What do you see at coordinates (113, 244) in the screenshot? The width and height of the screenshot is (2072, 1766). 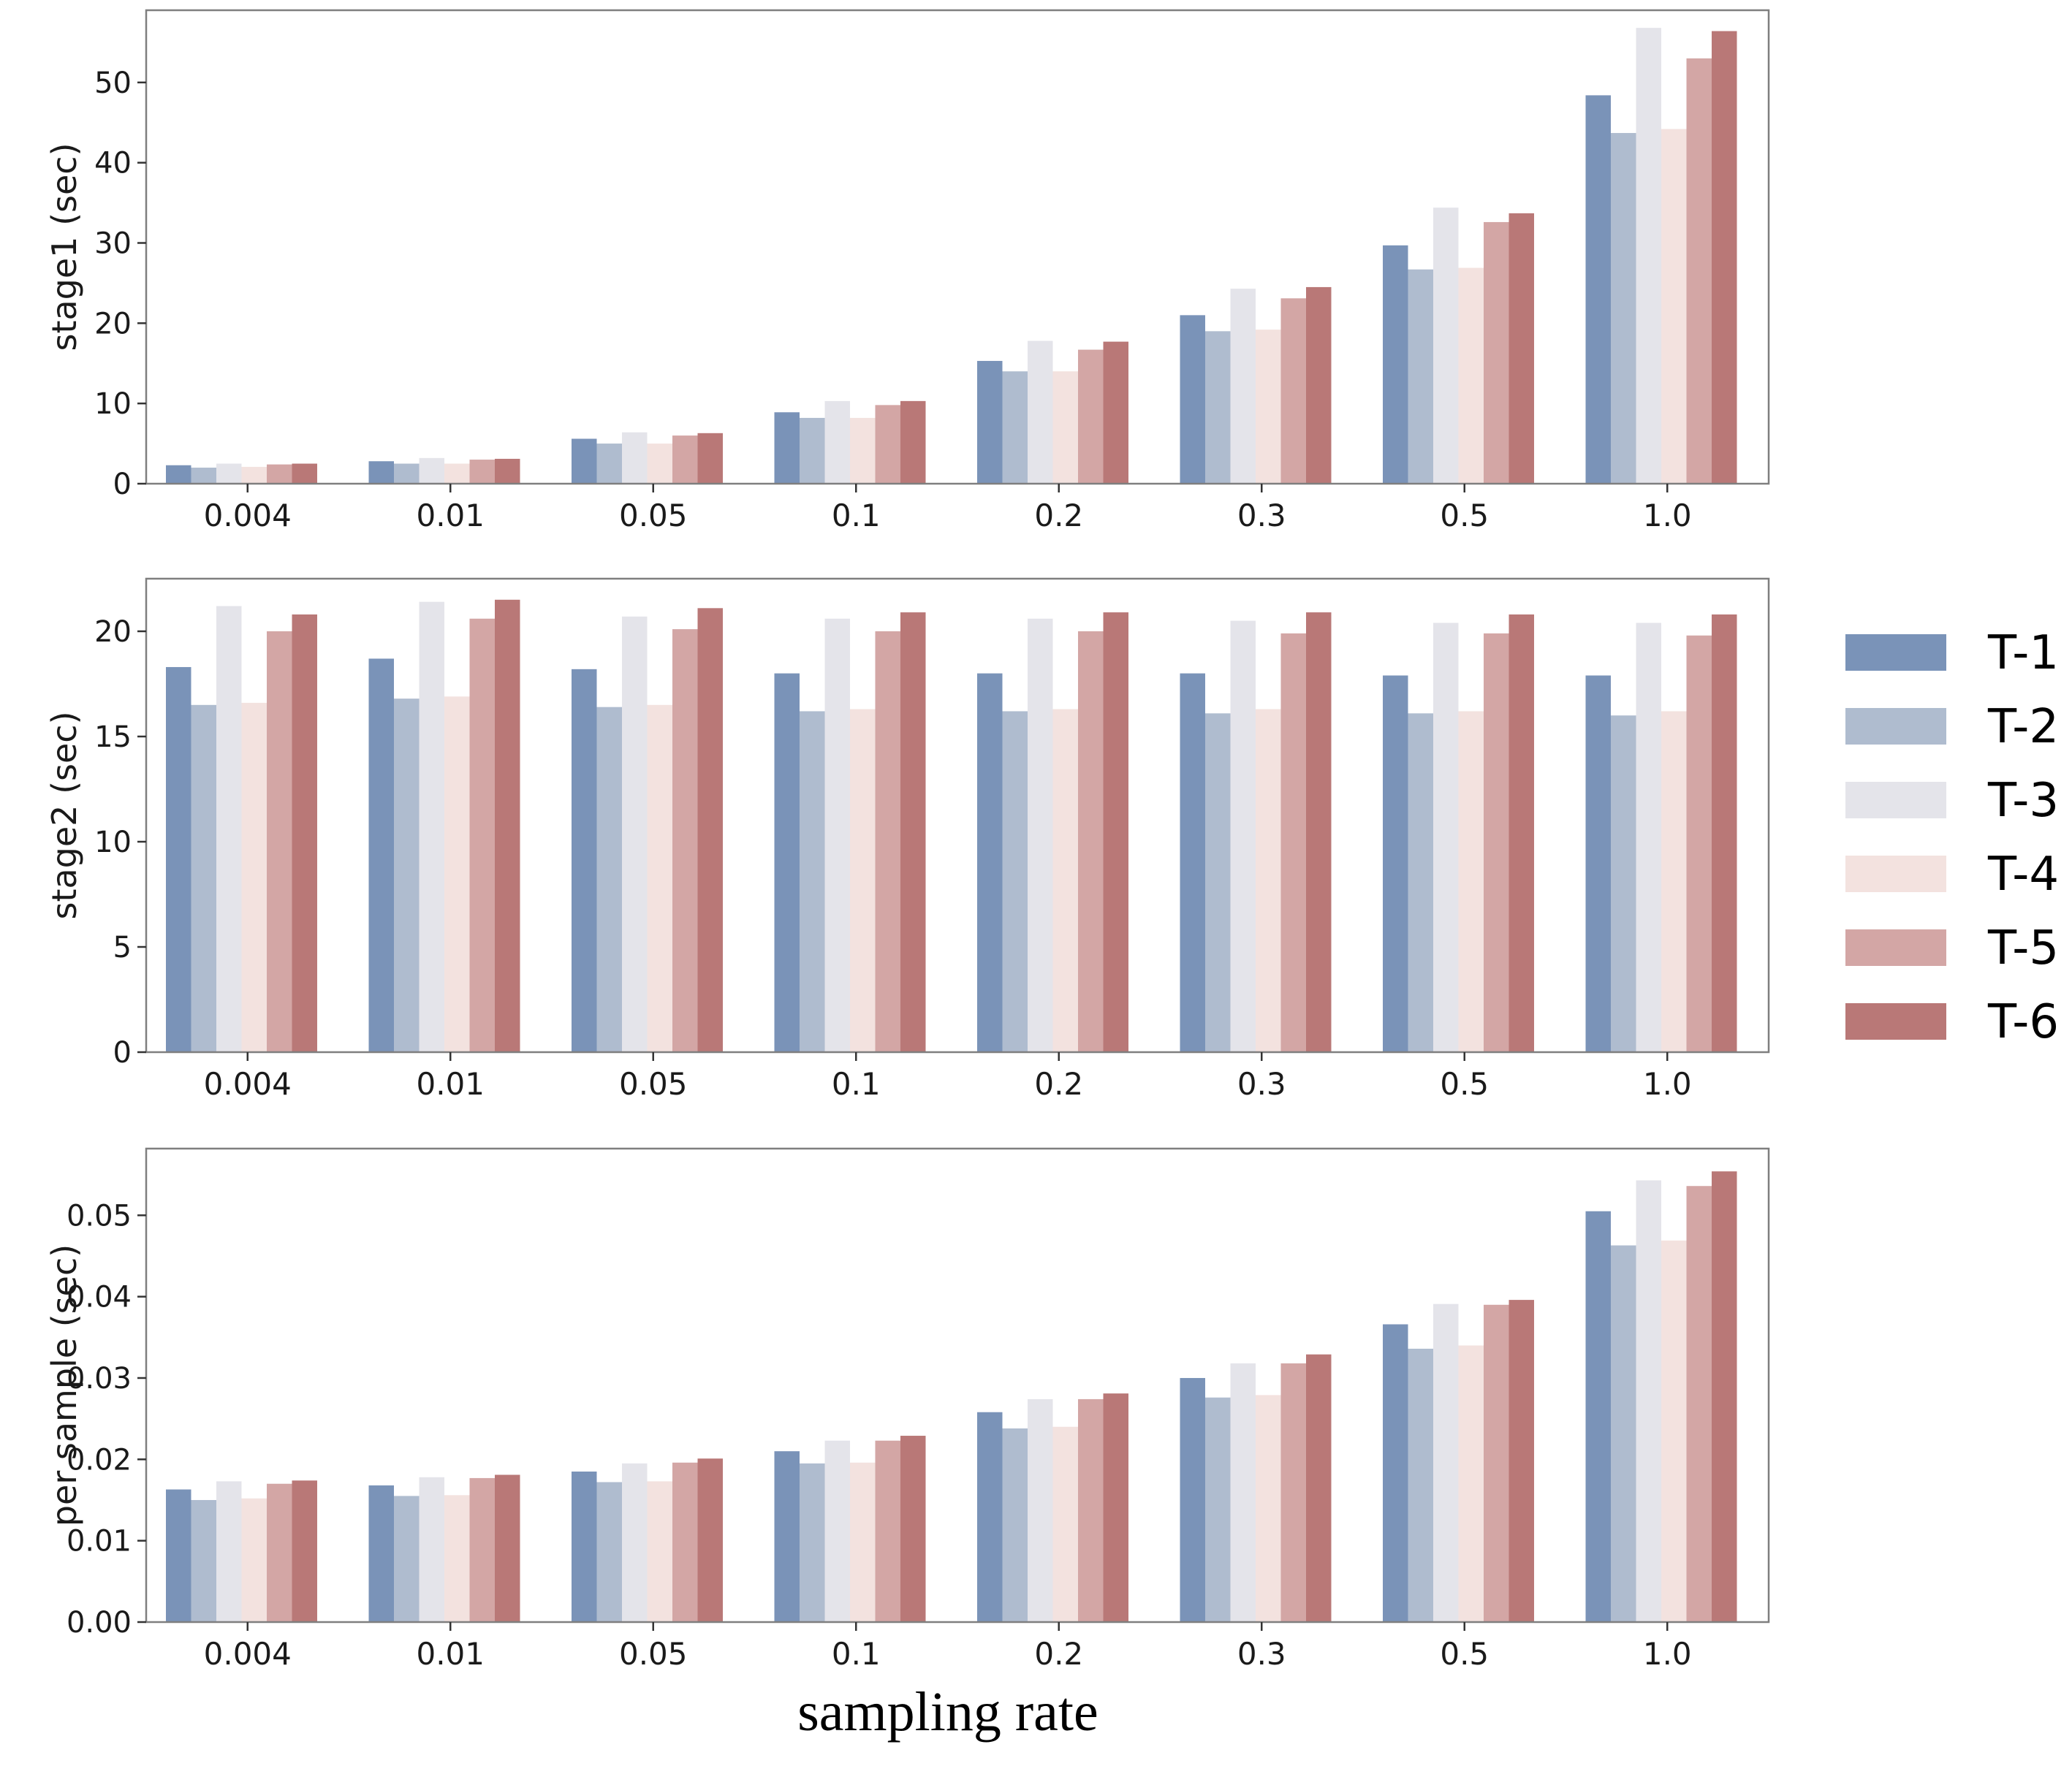 I see `y-tick-label: 30` at bounding box center [113, 244].